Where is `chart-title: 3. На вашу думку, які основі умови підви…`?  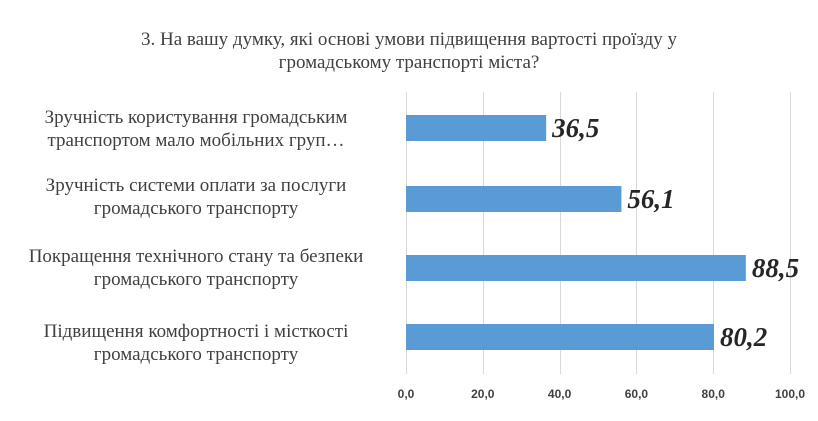
chart-title: 3. На вашу думку, які основі умови підви… is located at coordinates (409, 51).